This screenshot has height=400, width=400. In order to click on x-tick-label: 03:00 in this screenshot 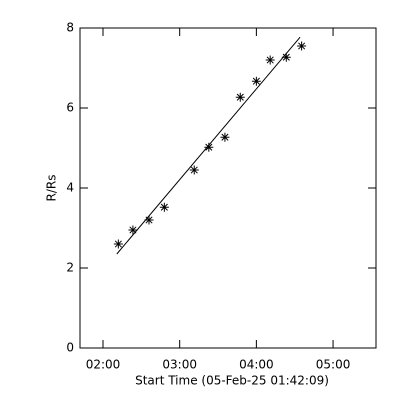, I will do `click(179, 365)`.